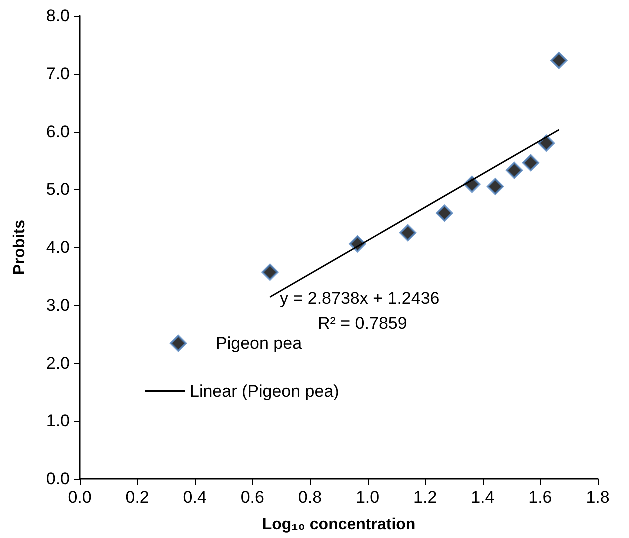 The width and height of the screenshot is (629, 538). Describe the element at coordinates (540, 497) in the screenshot. I see `x-tick-label: 1.6` at that location.